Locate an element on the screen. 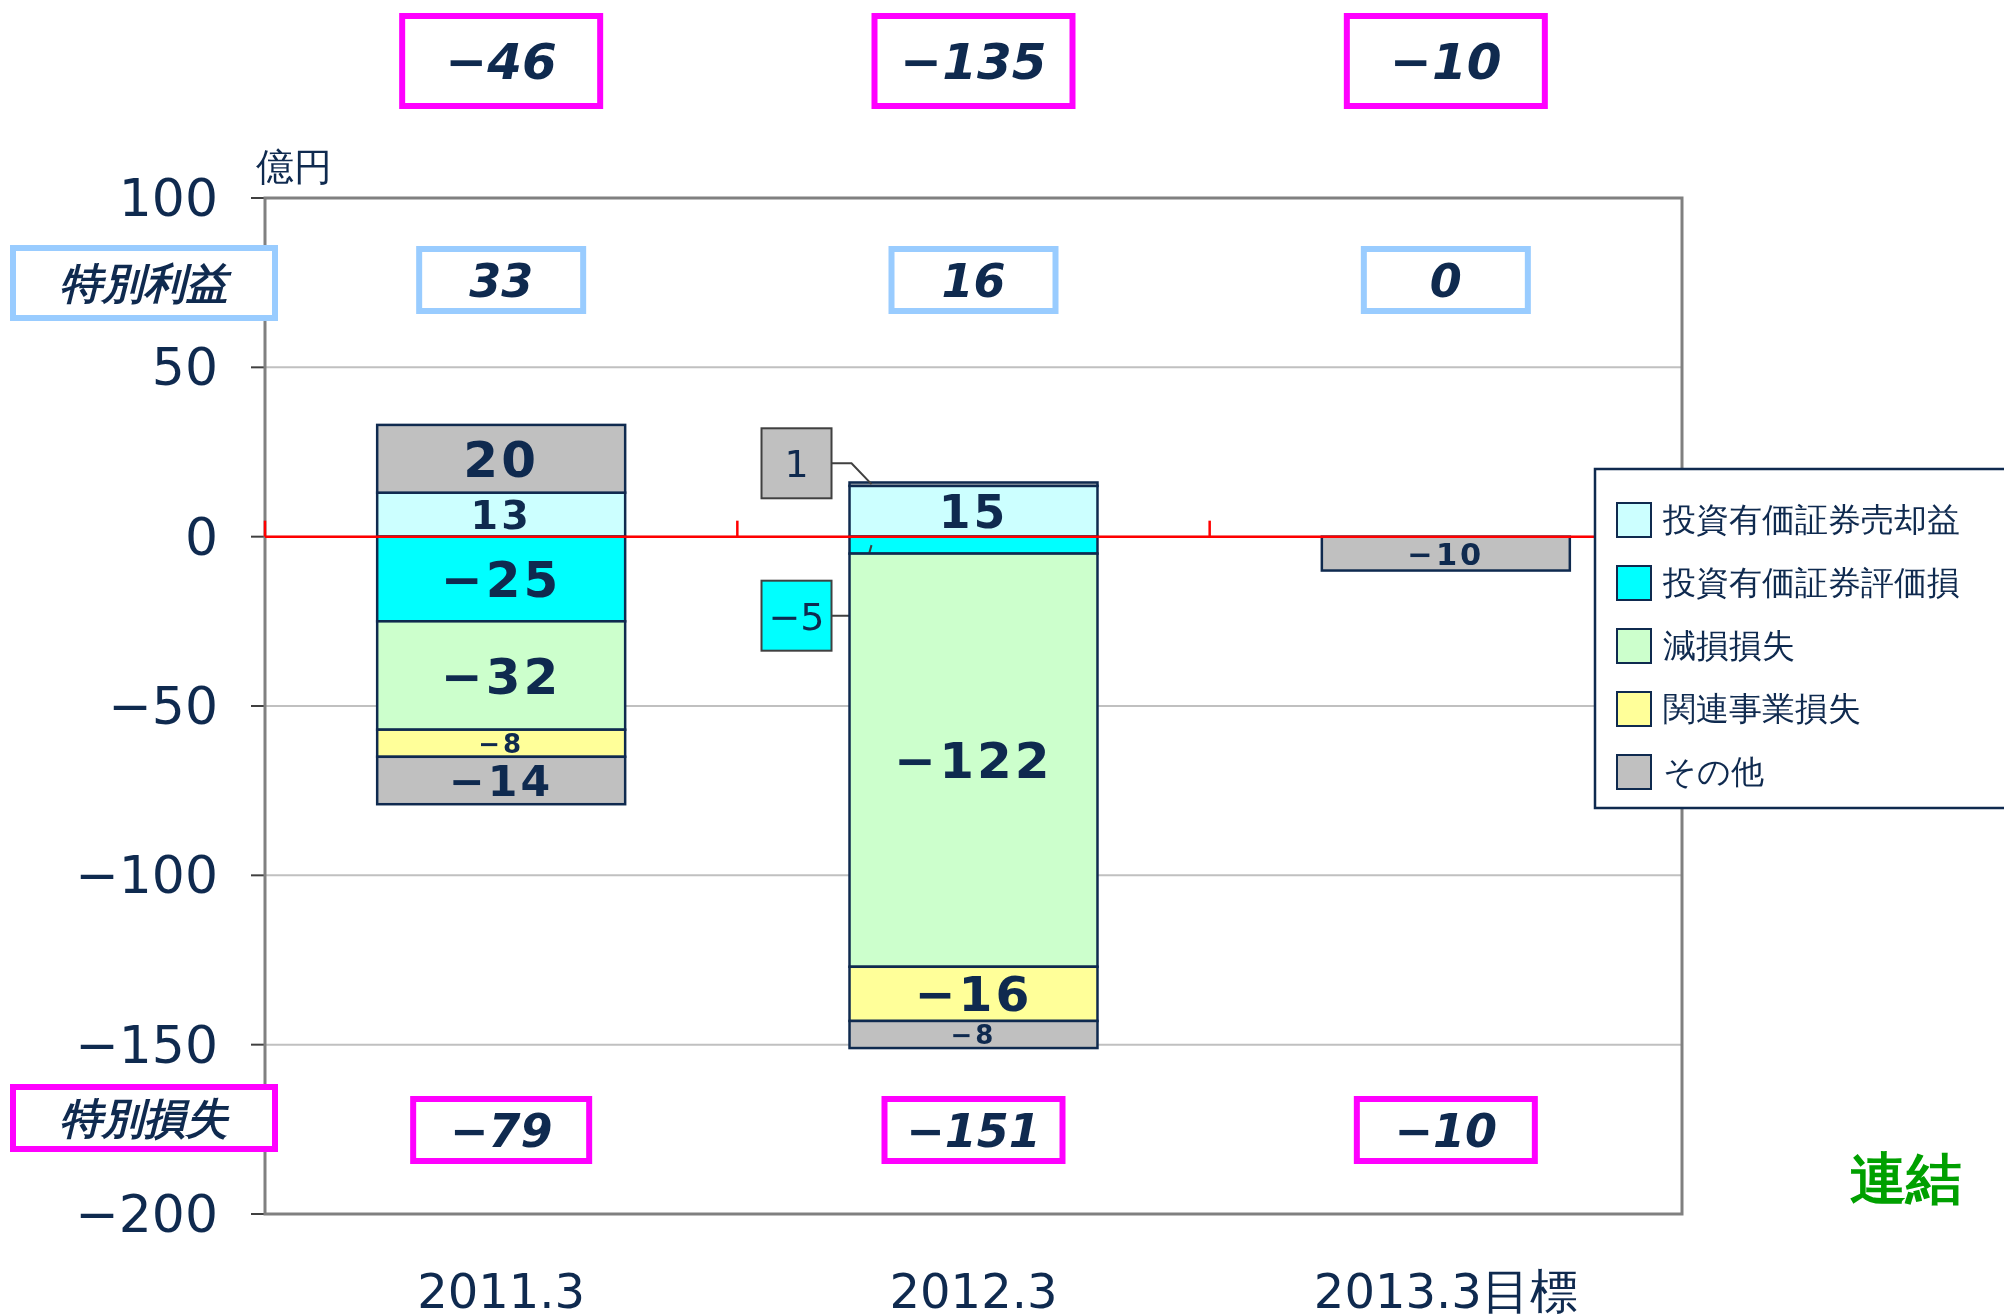 The image size is (2004, 1316). y-tick-label: −100 is located at coordinates (146, 875).